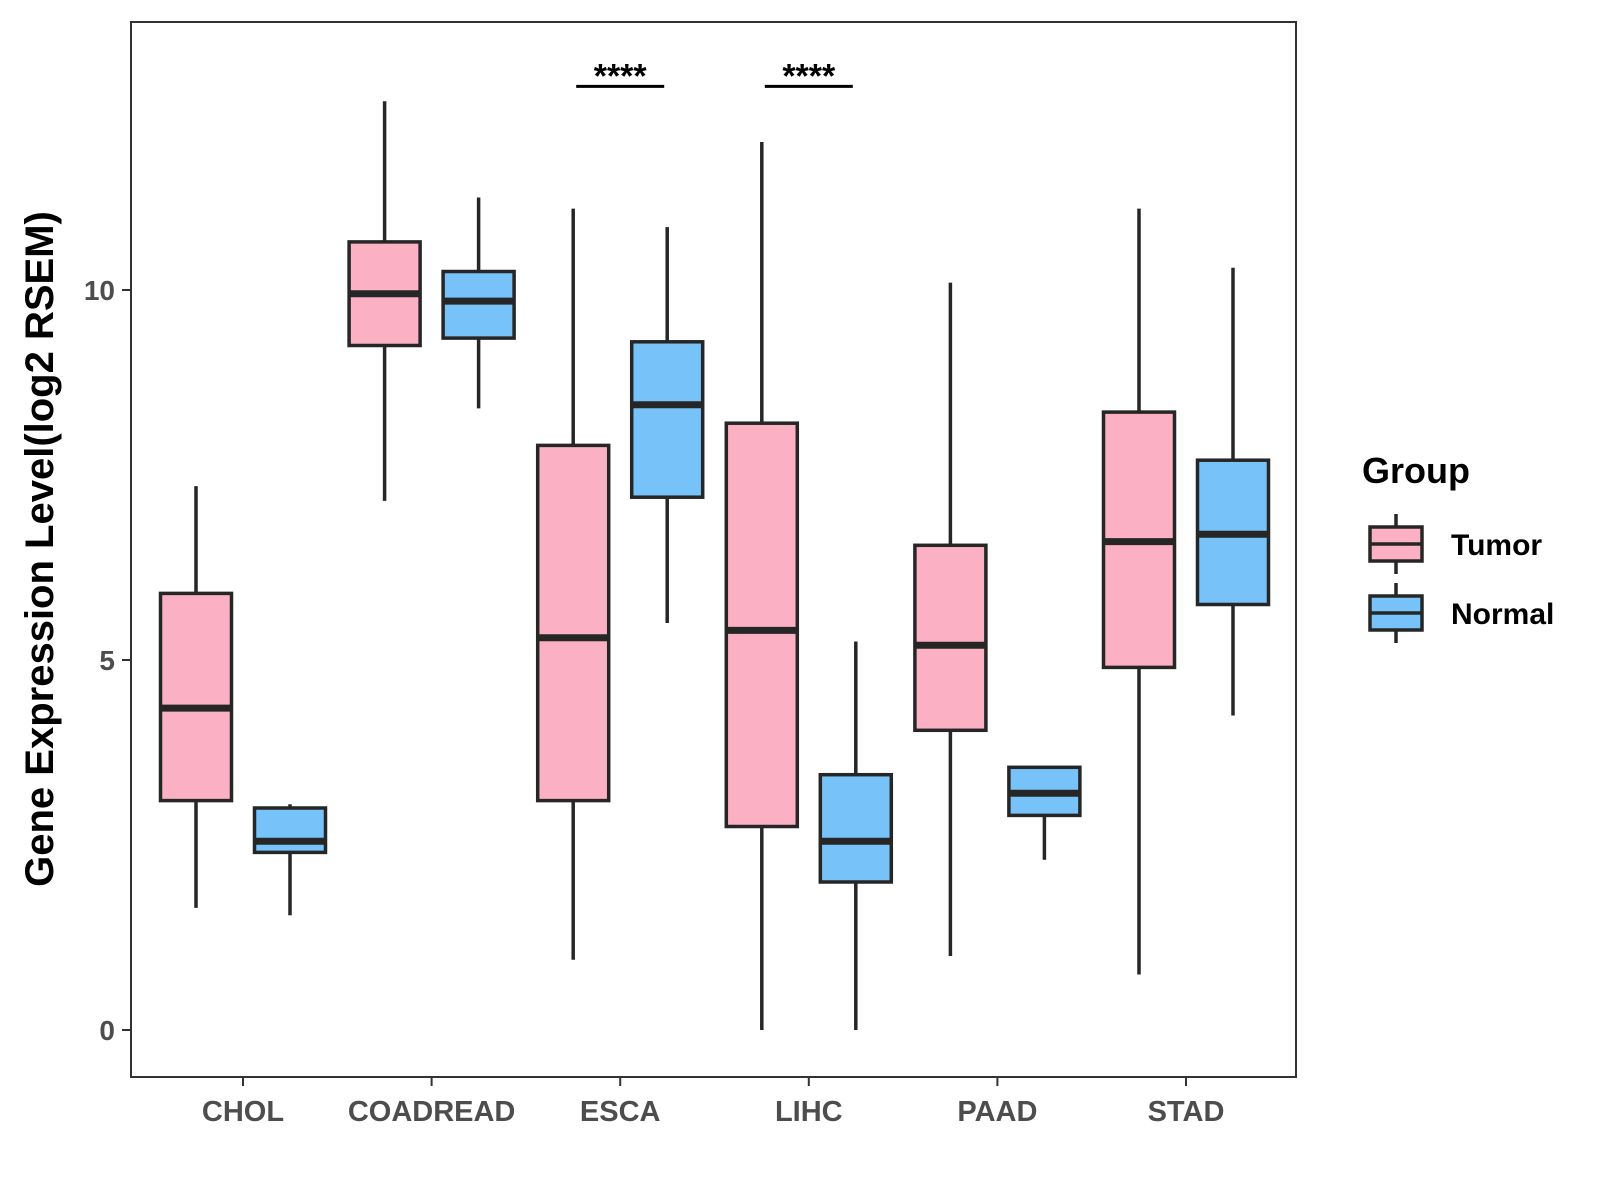 This screenshot has width=1600, height=1200. I want to click on legend-title: Group, so click(1416, 470).